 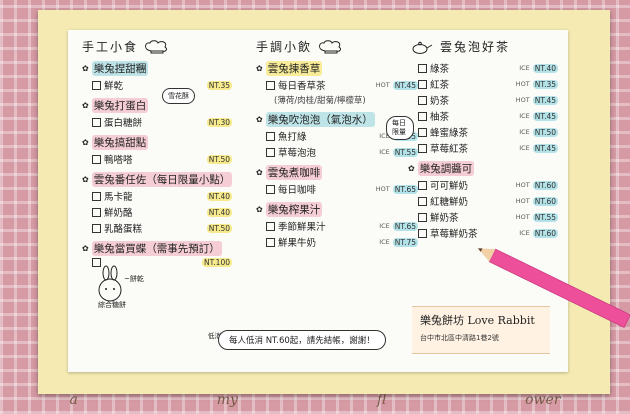 I want to click on menu-item-name: 蛋白糖餅, so click(x=123, y=123).